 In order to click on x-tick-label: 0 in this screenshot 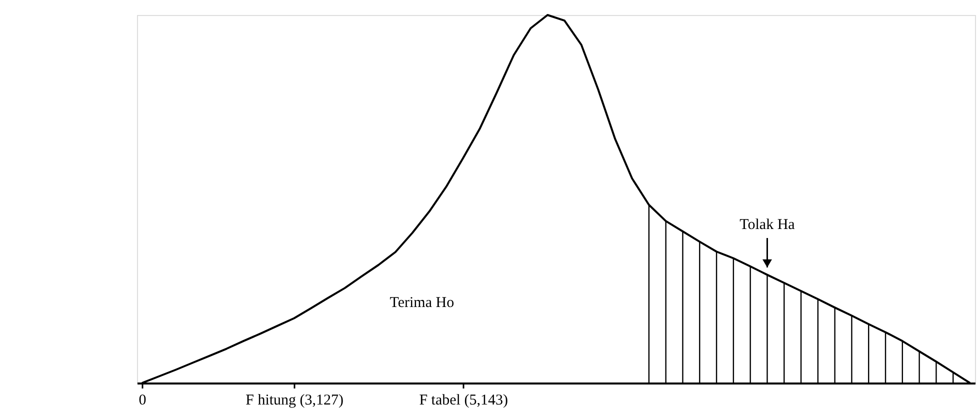, I will do `click(142, 400)`.